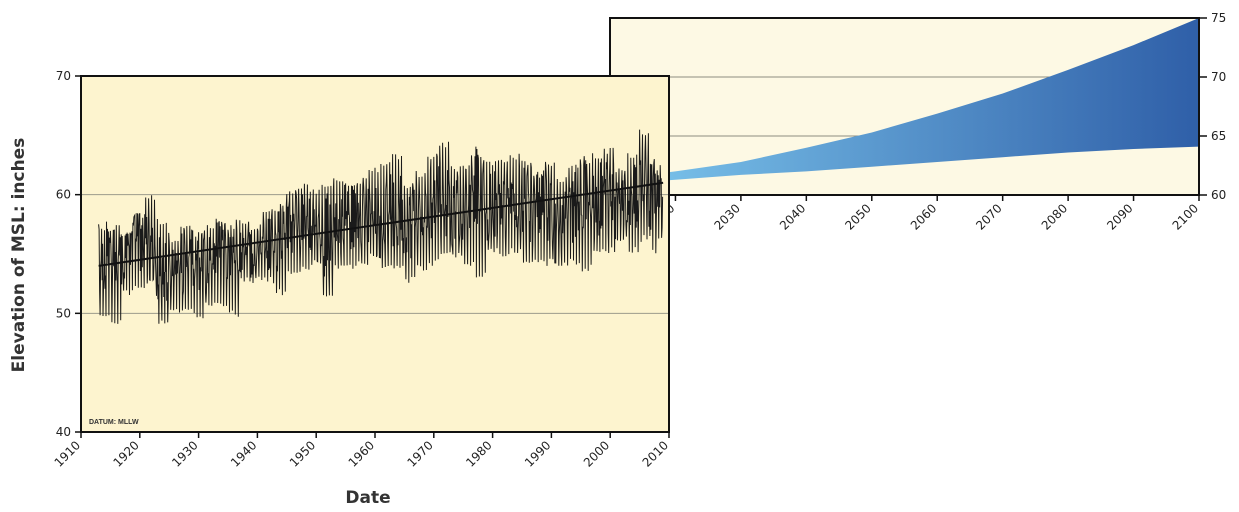  I want to click on proj-y-tick-label-75: 75, so click(1218, 18).